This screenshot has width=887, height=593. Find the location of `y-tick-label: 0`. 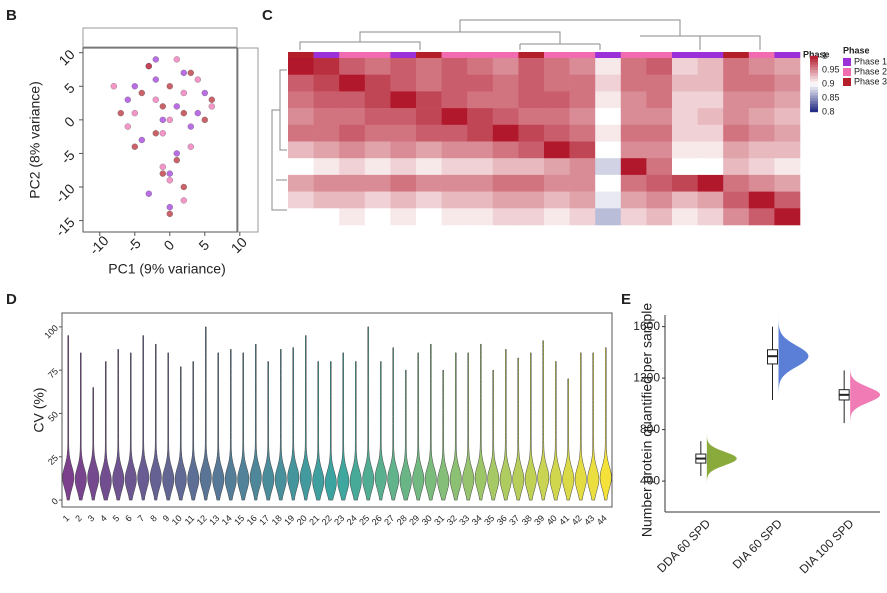

y-tick-label: 0 is located at coordinates (69, 121).